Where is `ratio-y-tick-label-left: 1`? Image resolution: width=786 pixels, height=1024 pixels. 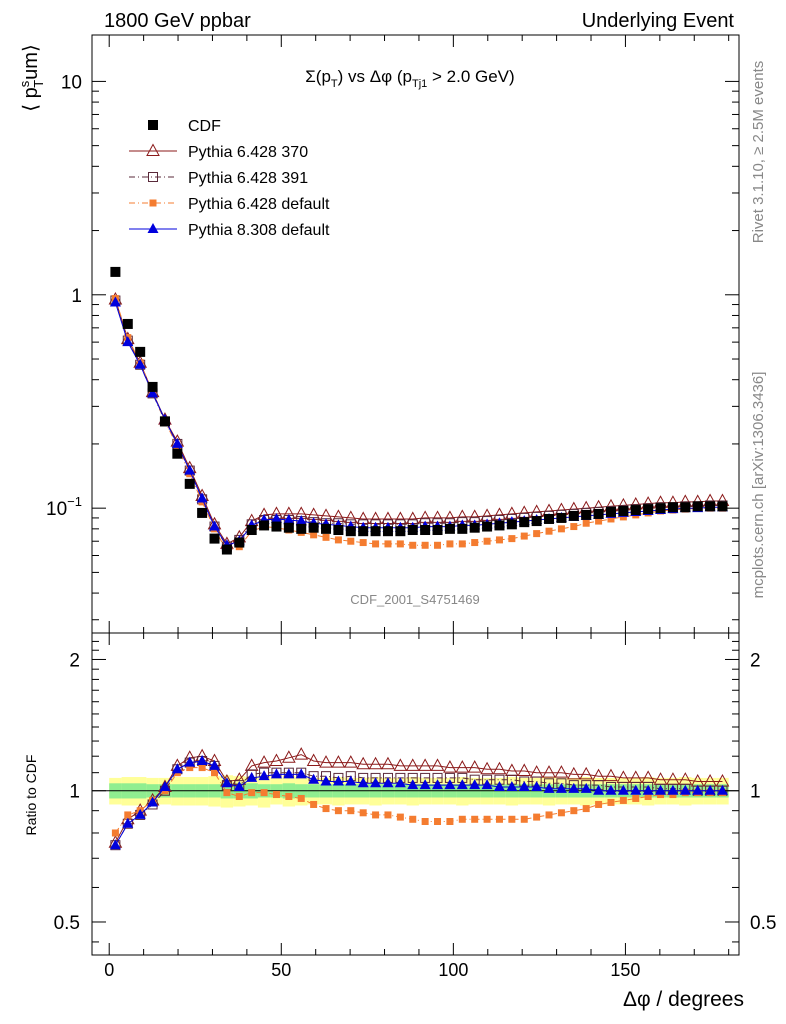
ratio-y-tick-label-left: 1 is located at coordinates (74, 792).